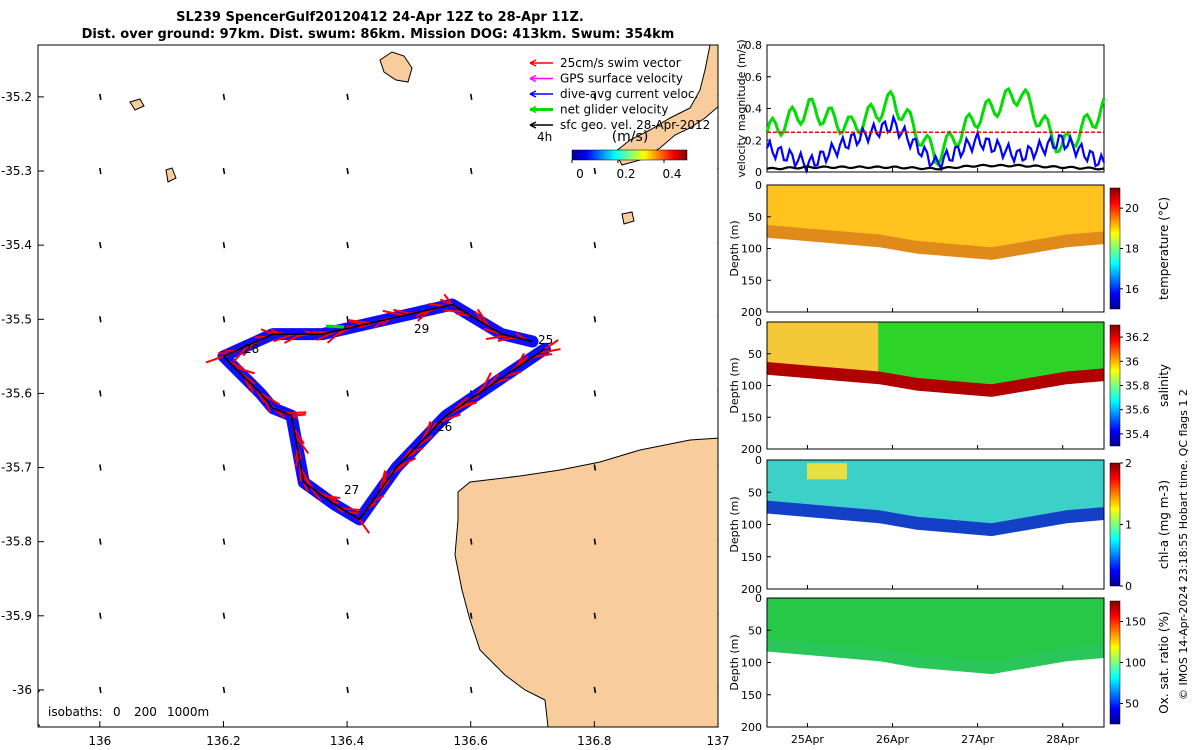 This screenshot has height=750, width=1200. Describe the element at coordinates (718, 741) in the screenshot. I see `lon-tick-label: 137` at that location.